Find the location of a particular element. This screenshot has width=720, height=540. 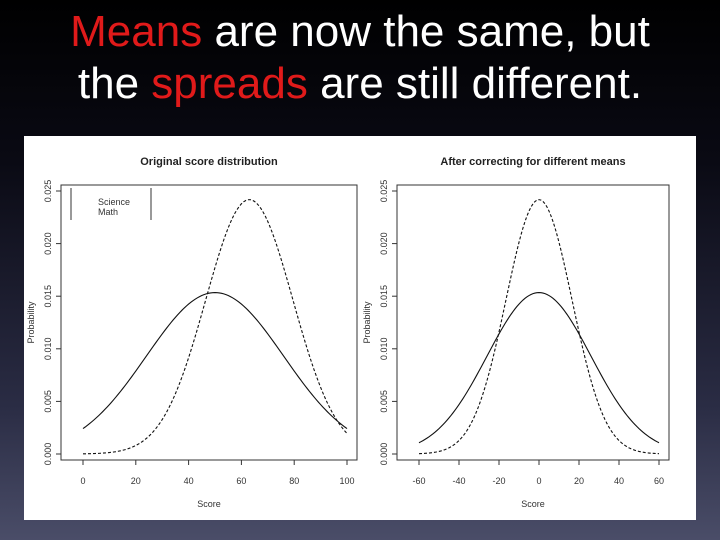

chart-2-y-tick-label: 0.000 is located at coordinates (384, 454).